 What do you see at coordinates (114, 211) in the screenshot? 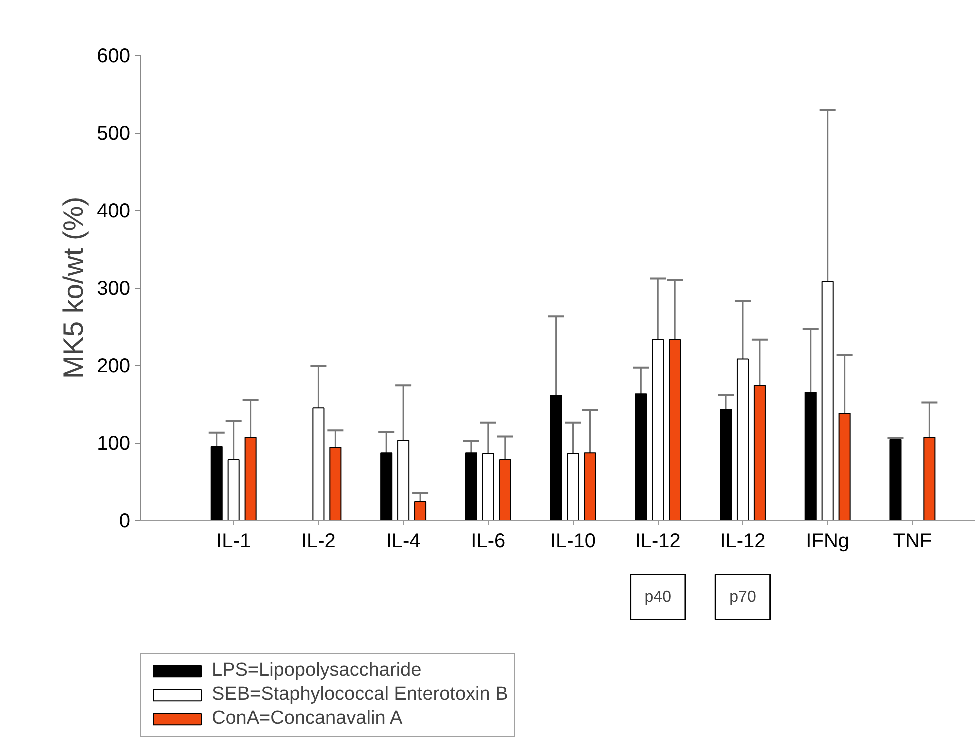
I see `y-tick-label: 400` at bounding box center [114, 211].